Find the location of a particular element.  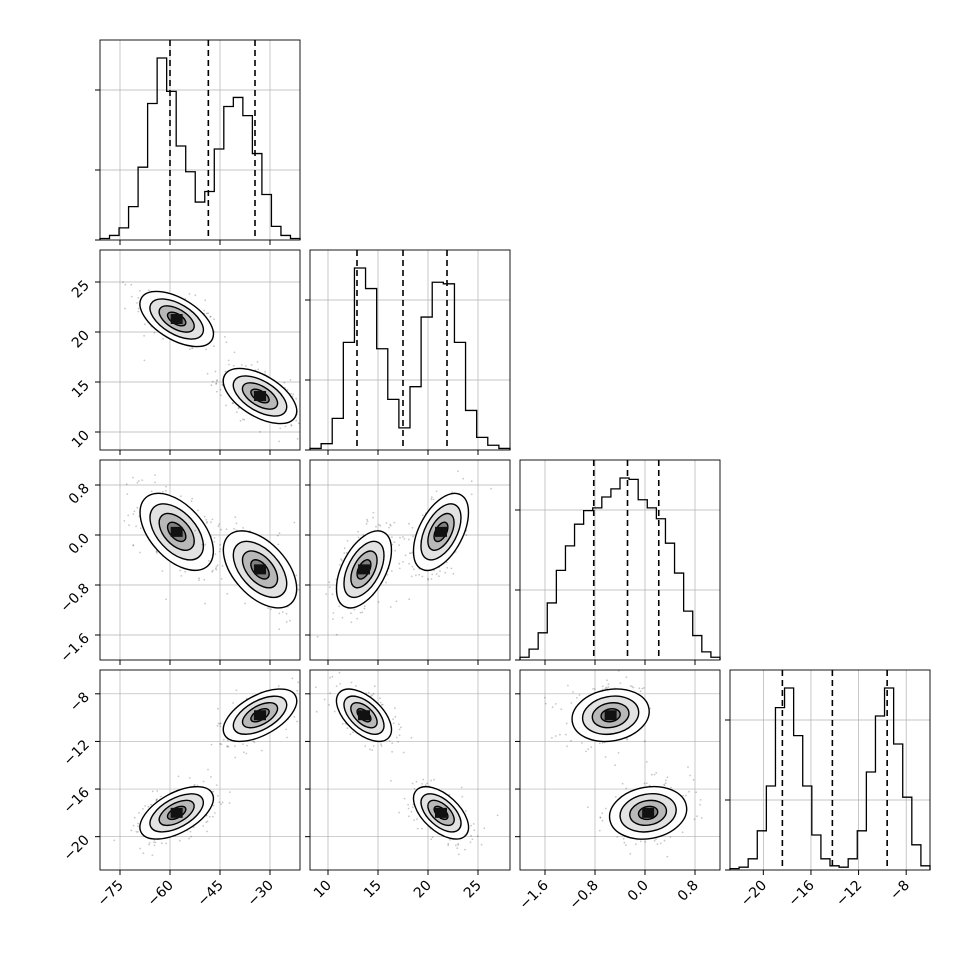

density-peak is located at coordinates (176, 812).